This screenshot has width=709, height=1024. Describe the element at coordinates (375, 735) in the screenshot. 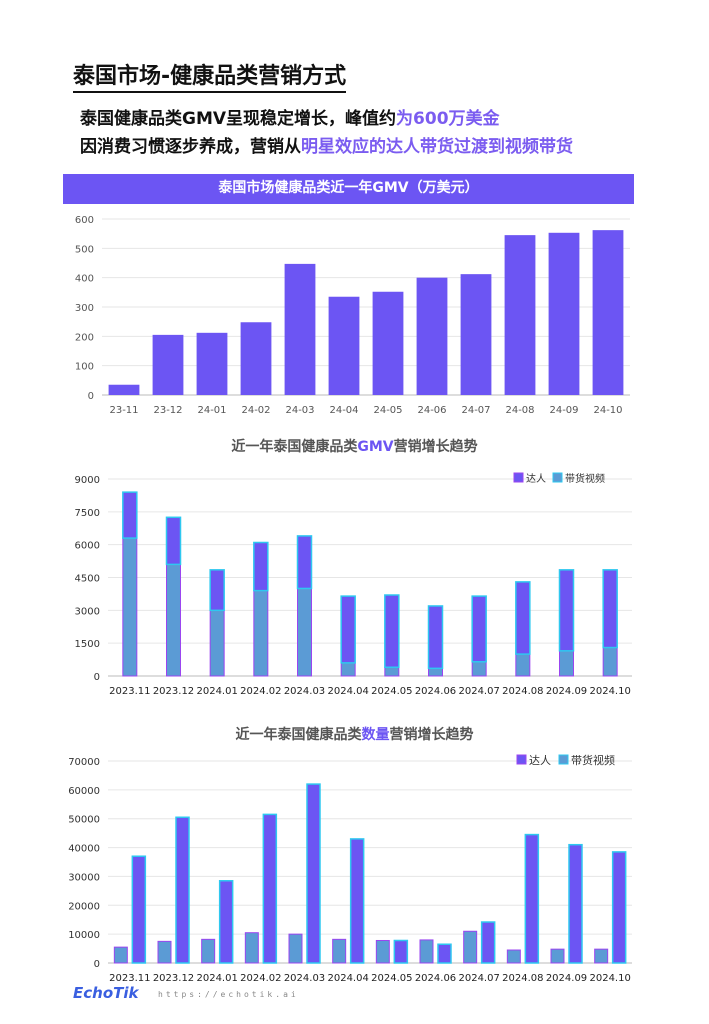

I see `count-title-highlight: 数量` at that location.